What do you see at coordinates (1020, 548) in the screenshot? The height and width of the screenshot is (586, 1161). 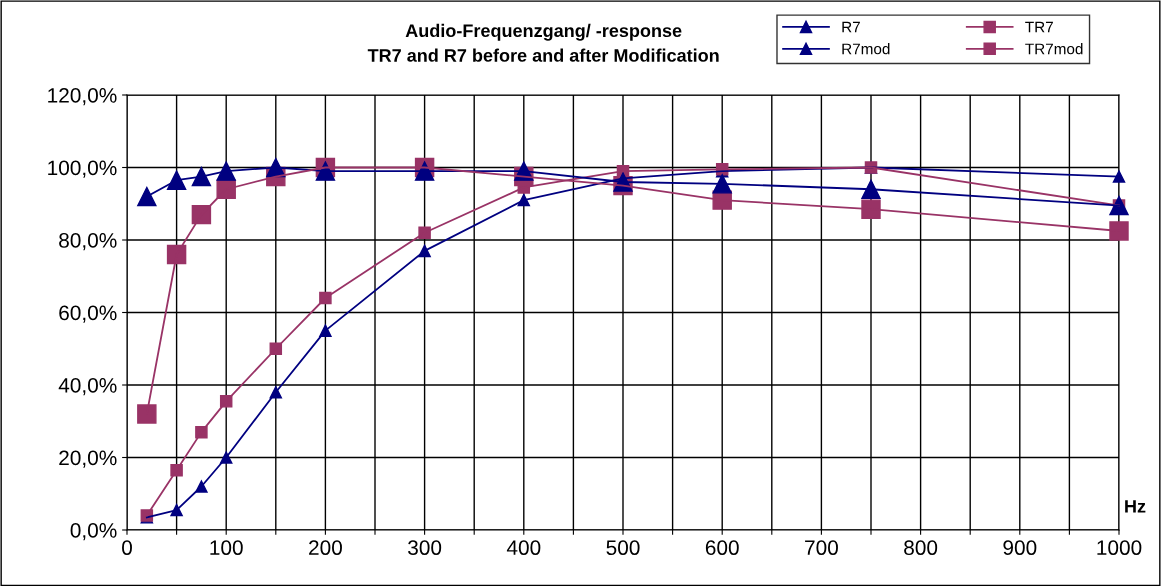 I see `x-tick-label: 900` at bounding box center [1020, 548].